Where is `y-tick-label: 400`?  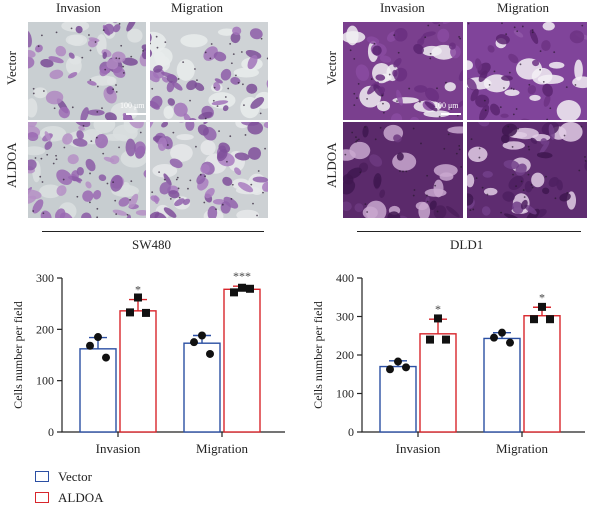
y-tick-label: 400 is located at coordinates (345, 278).